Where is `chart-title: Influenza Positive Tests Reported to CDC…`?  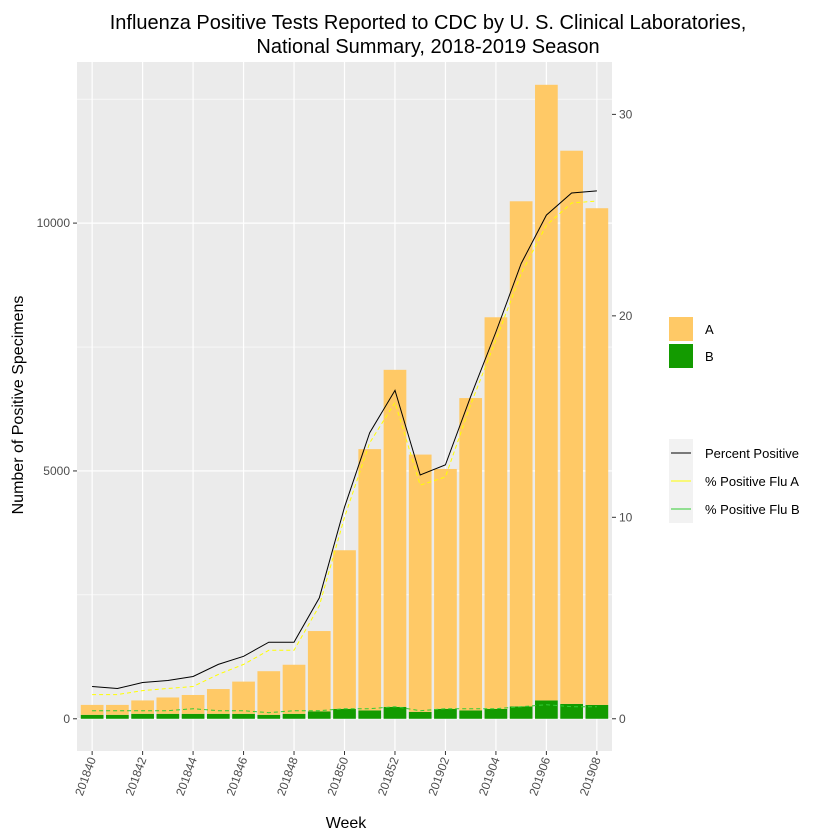
chart-title: Influenza Positive Tests Reported to CDC… is located at coordinates (428, 23).